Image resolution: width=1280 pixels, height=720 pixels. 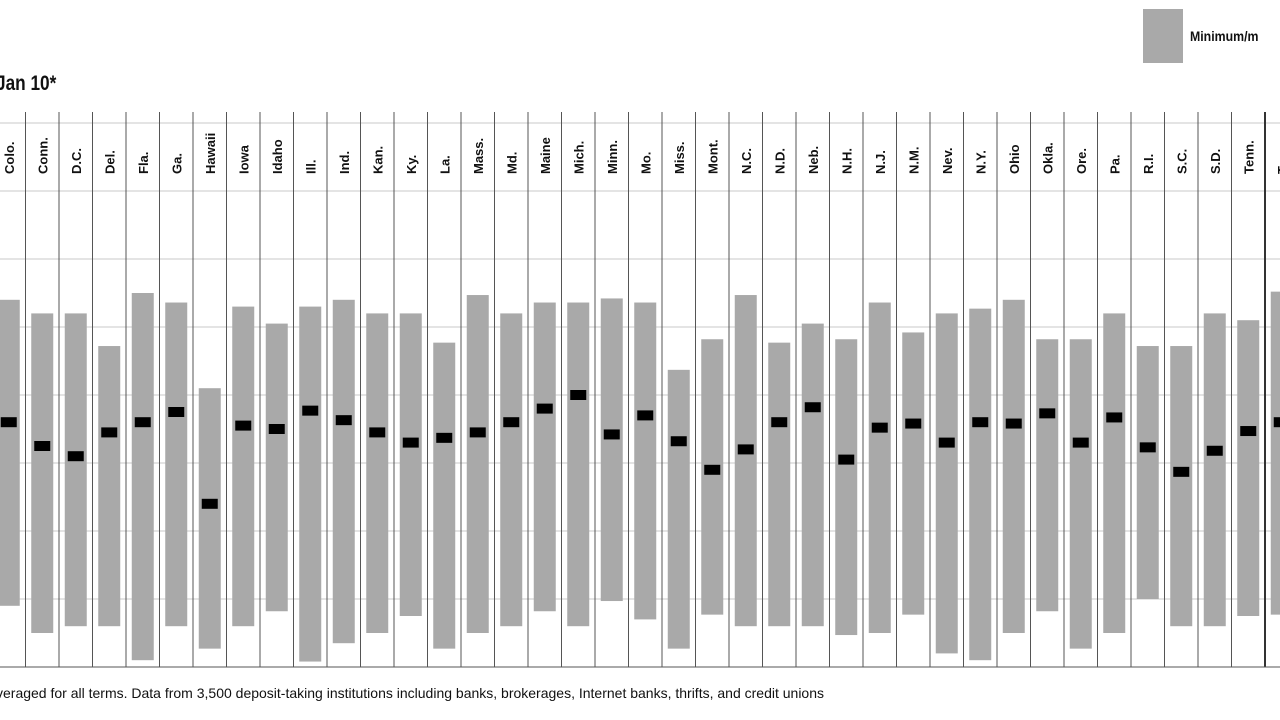 I want to click on state-label: Fla., so click(x=143, y=163).